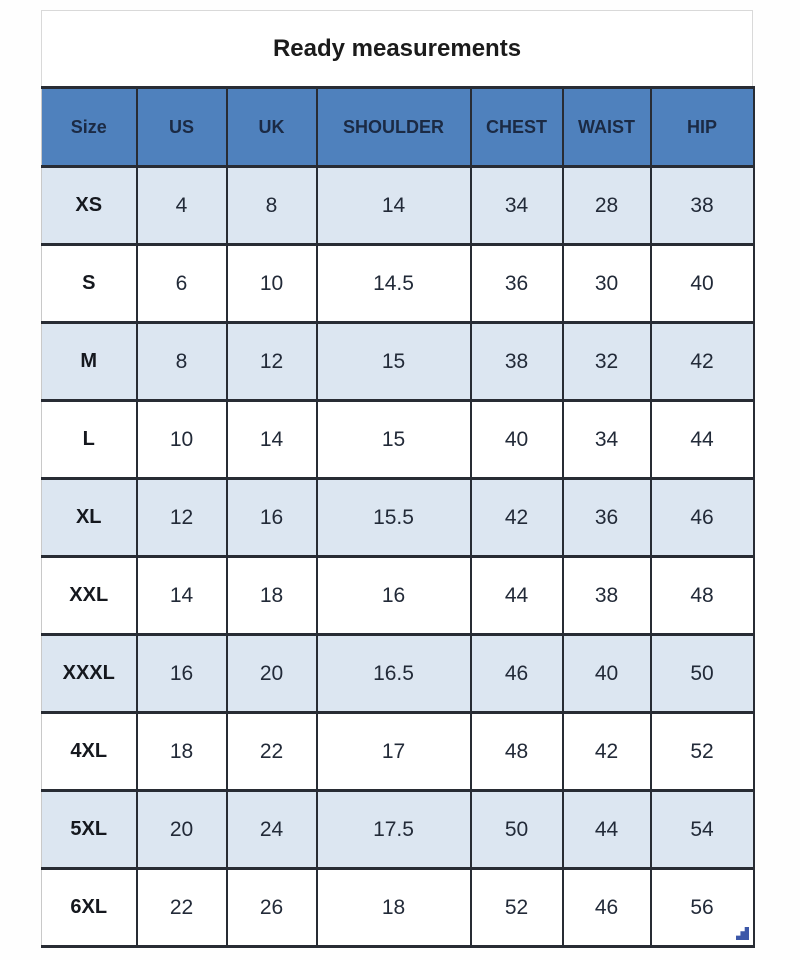 The image size is (800, 960). What do you see at coordinates (89, 361) in the screenshot?
I see `row-label-size: M` at bounding box center [89, 361].